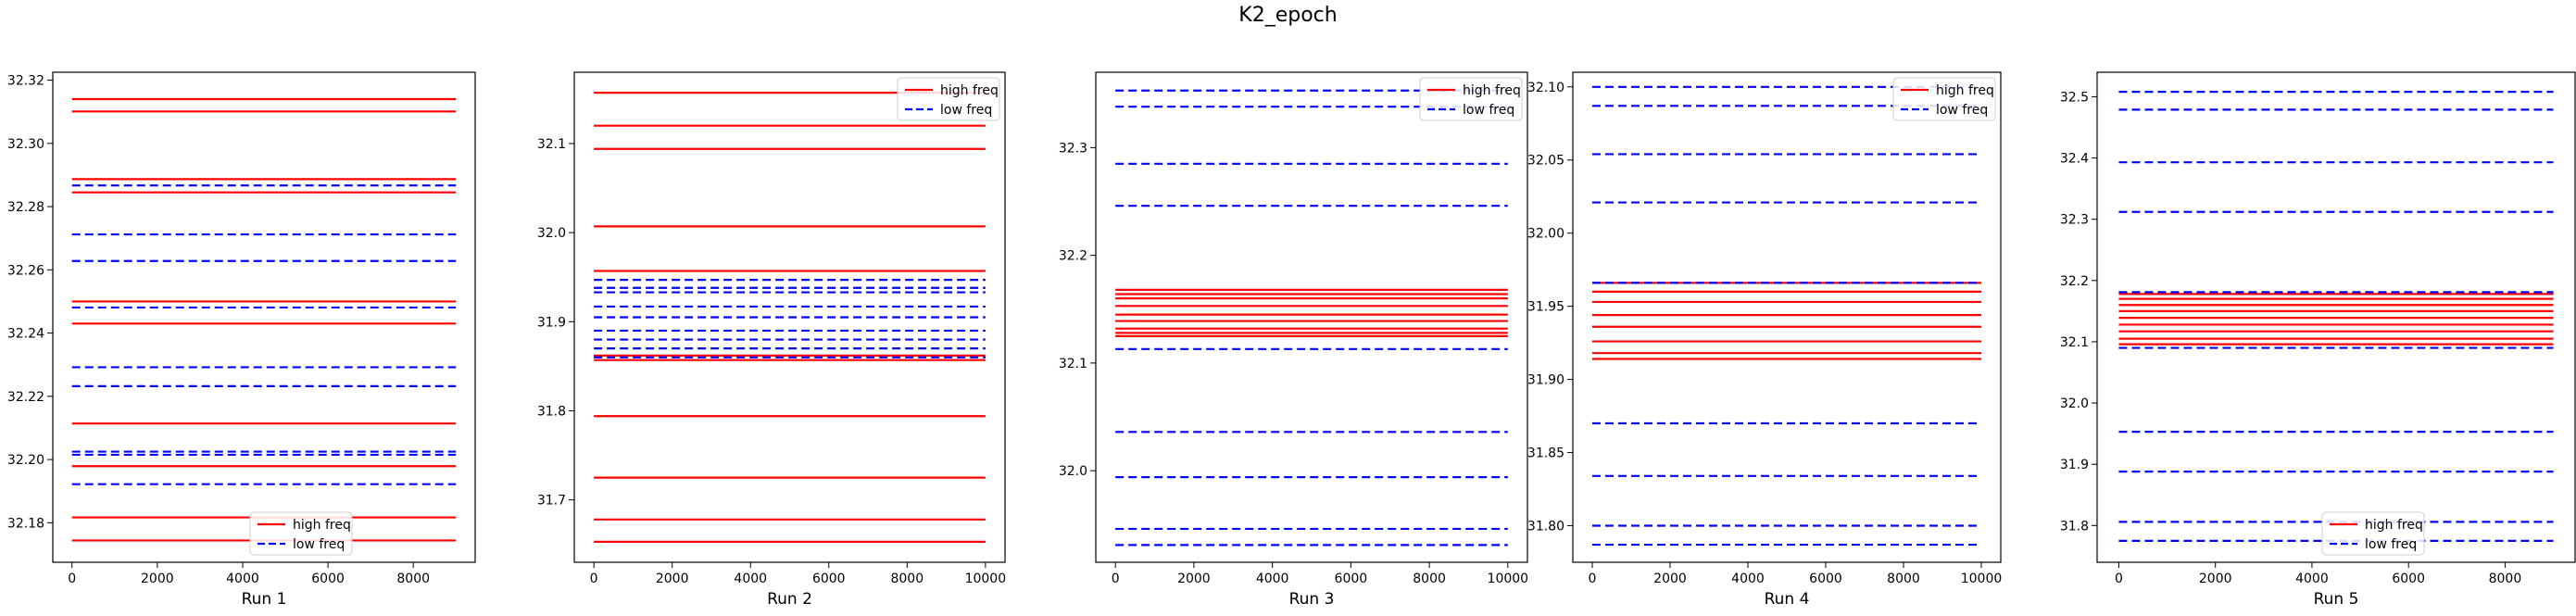 This screenshot has height=616, width=2576. I want to click on figure-title: K2_epoch, so click(1288, 16).